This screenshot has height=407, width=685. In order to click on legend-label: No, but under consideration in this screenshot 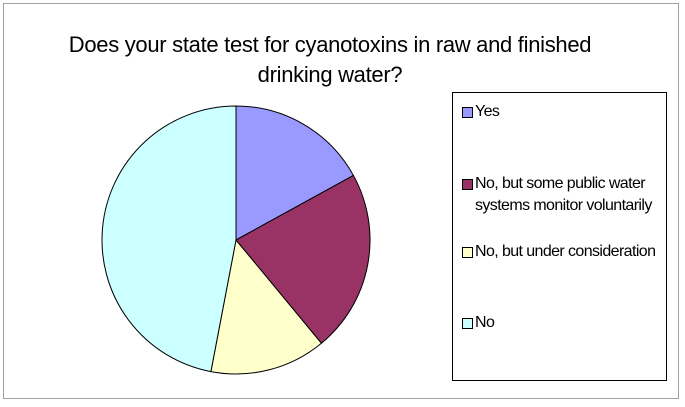, I will do `click(565, 251)`.